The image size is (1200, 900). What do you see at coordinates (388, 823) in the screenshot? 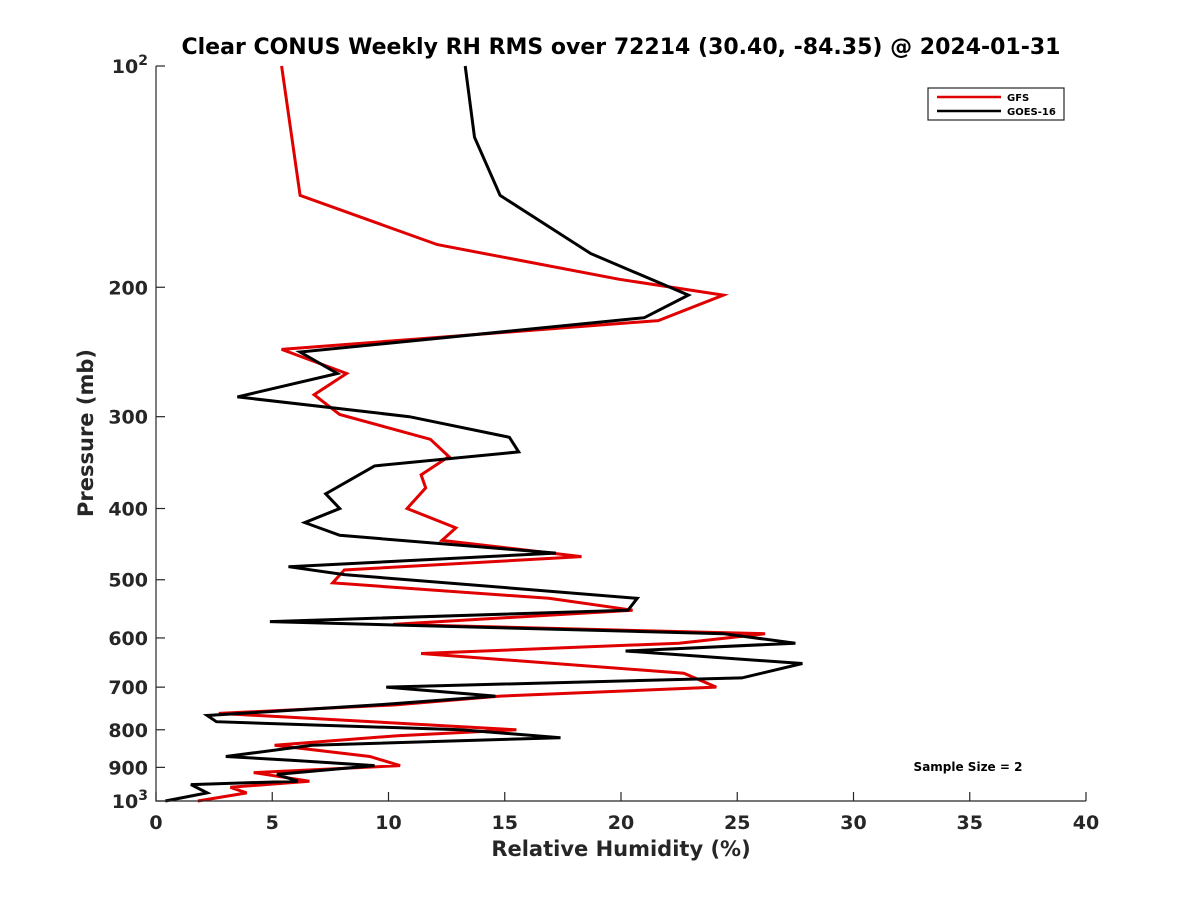
I see `x-tick-label: 10` at bounding box center [388, 823].